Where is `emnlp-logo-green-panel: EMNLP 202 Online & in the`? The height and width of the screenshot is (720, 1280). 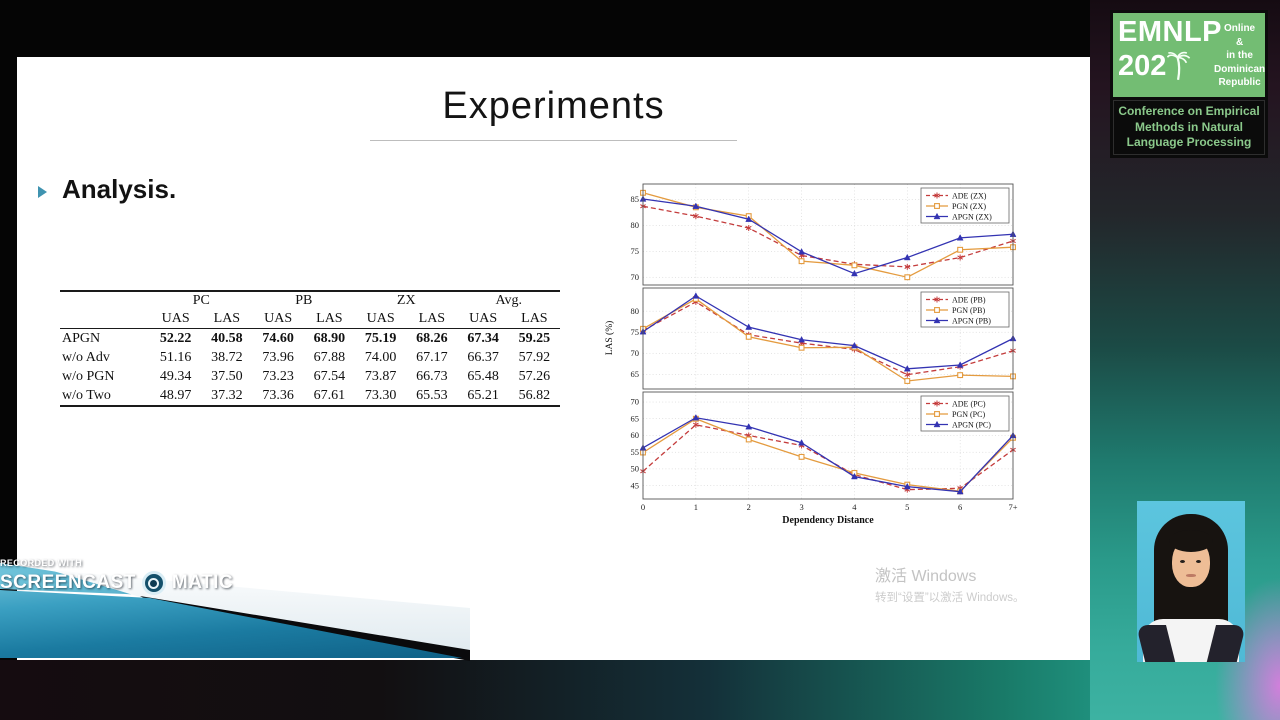 emnlp-logo-green-panel: EMNLP 202 Online & in the is located at coordinates (1189, 55).